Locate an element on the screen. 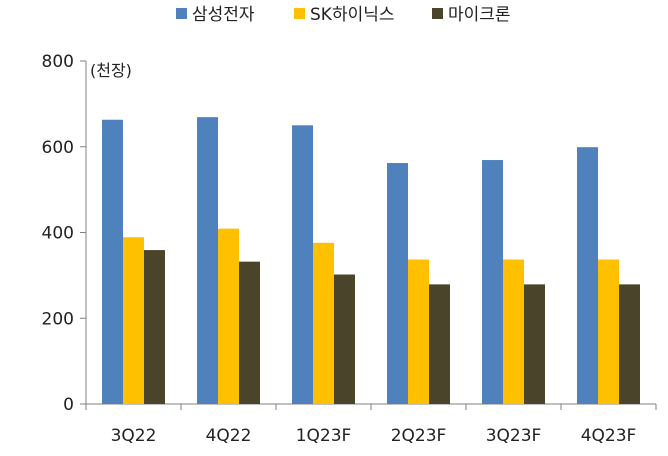  bar-4Q23F-삼성전자 is located at coordinates (587, 275).